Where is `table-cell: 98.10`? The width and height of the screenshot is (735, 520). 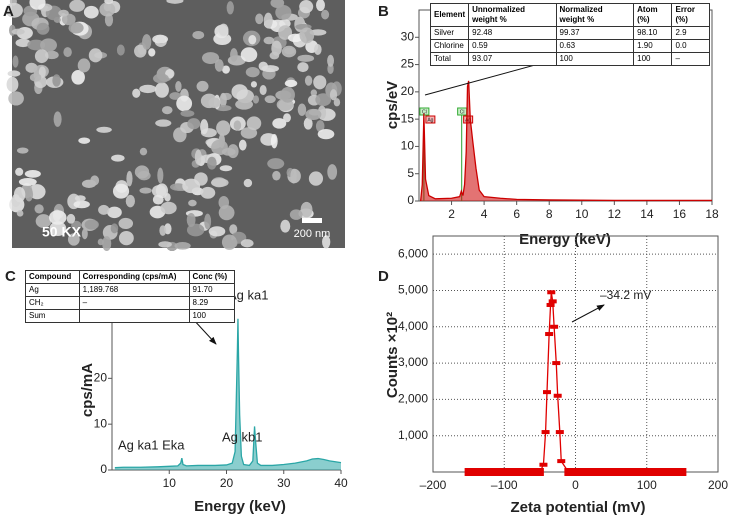 table-cell: 98.10 is located at coordinates (653, 33).